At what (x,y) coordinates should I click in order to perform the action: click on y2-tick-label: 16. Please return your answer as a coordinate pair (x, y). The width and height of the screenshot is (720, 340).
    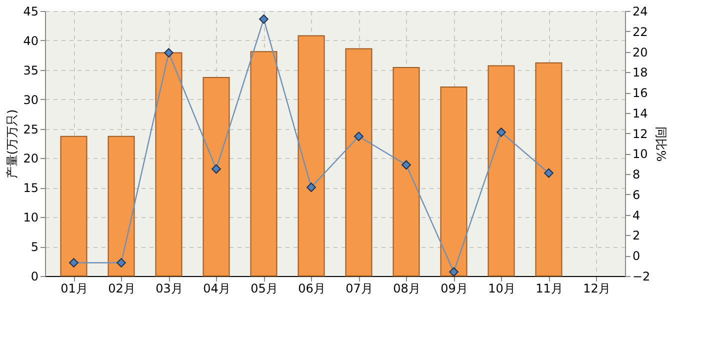
    Looking at the image, I should click on (640, 93).